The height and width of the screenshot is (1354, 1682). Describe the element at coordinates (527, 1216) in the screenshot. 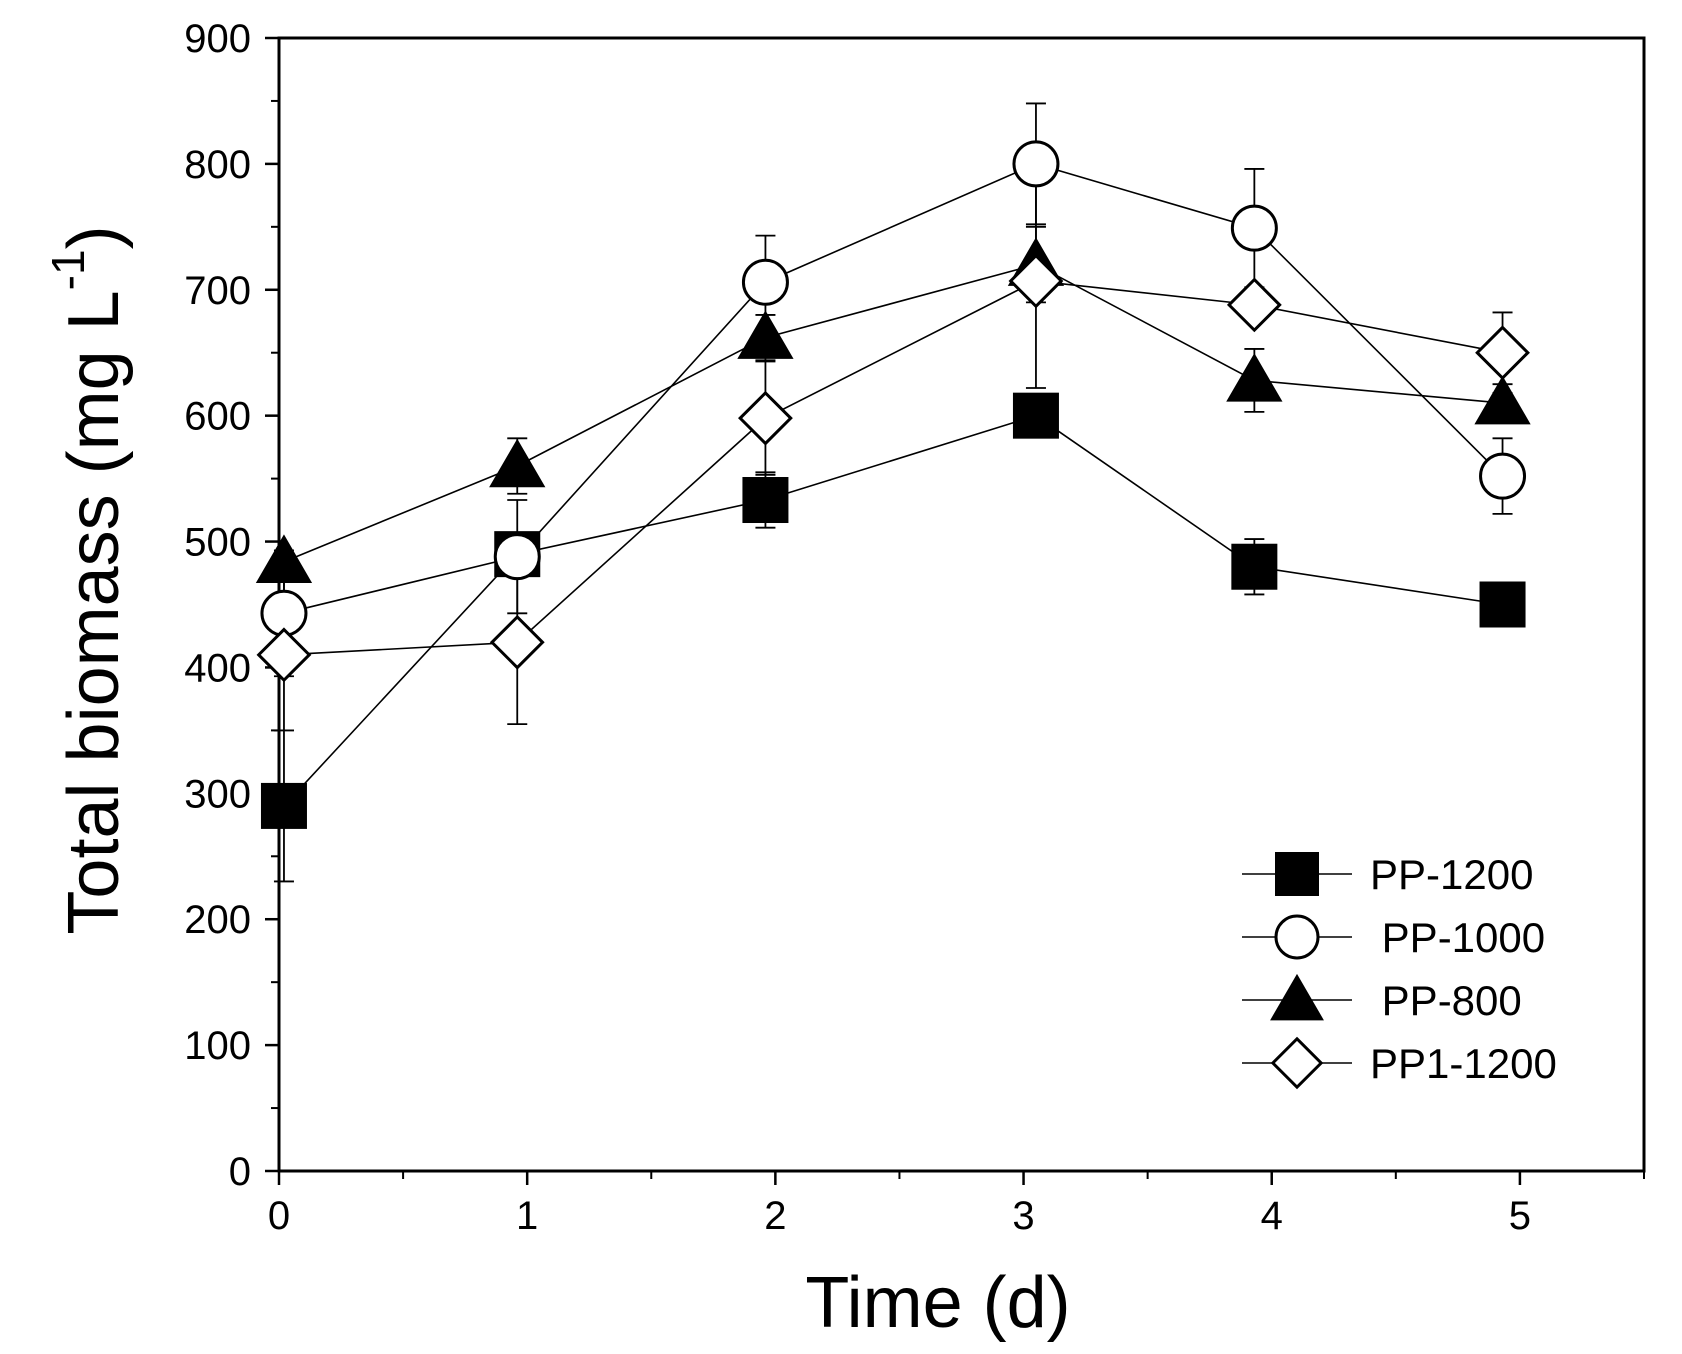

I see `x-tick-label: 1` at that location.